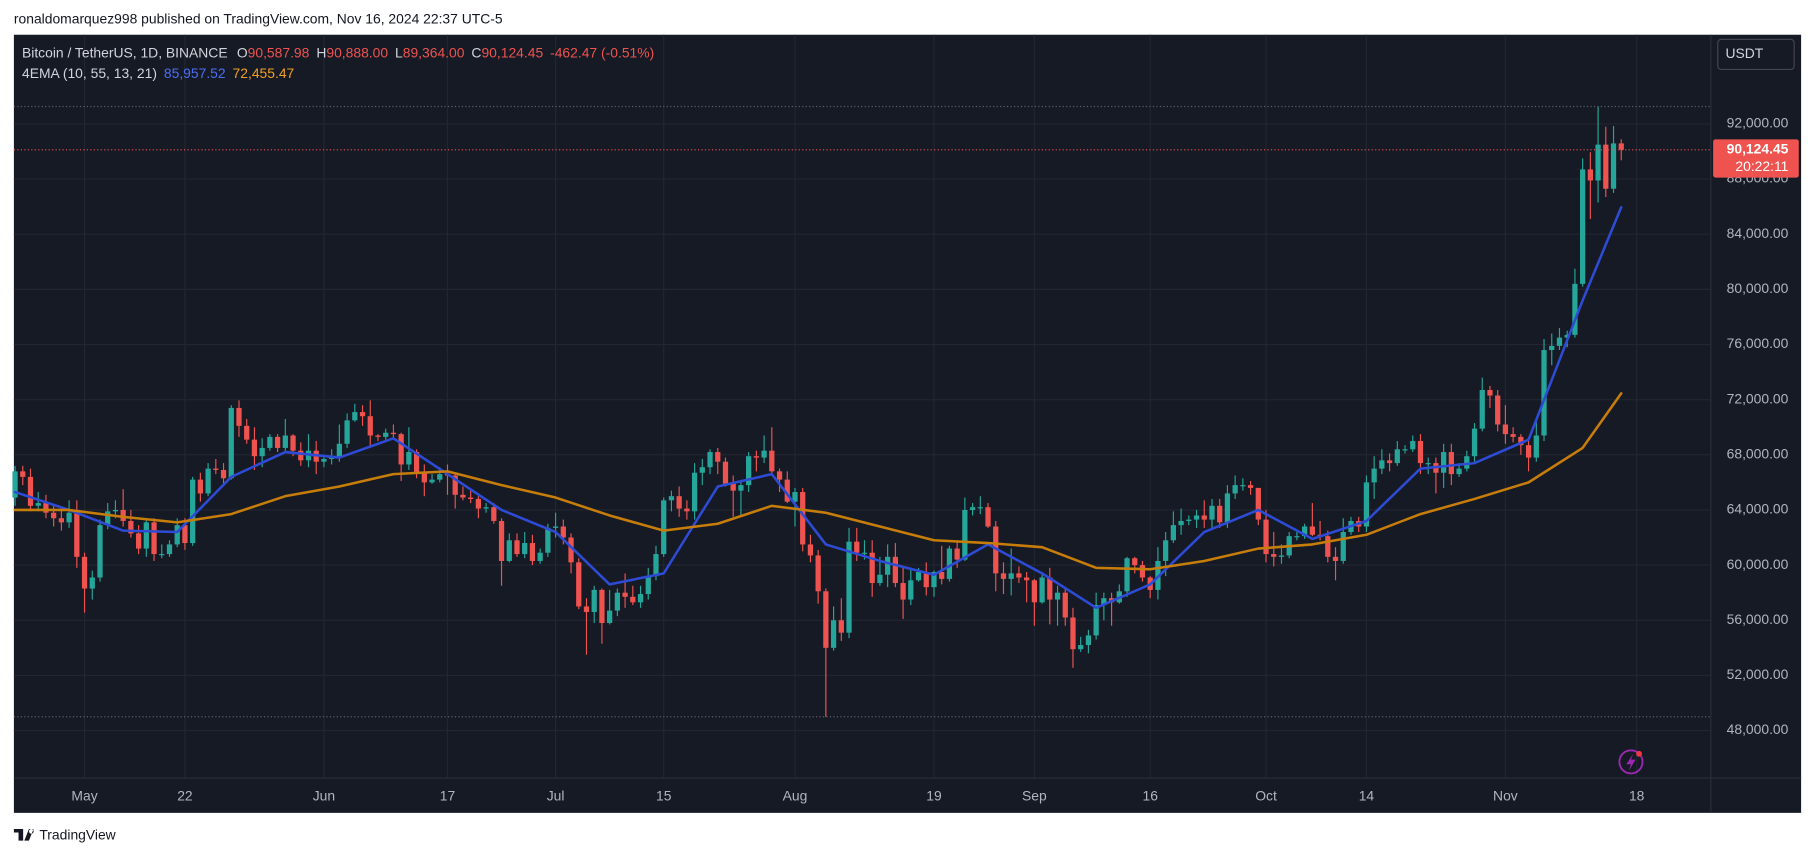 The width and height of the screenshot is (1815, 858). Describe the element at coordinates (1758, 509) in the screenshot. I see `y-tick-label: 64,000.00` at that location.